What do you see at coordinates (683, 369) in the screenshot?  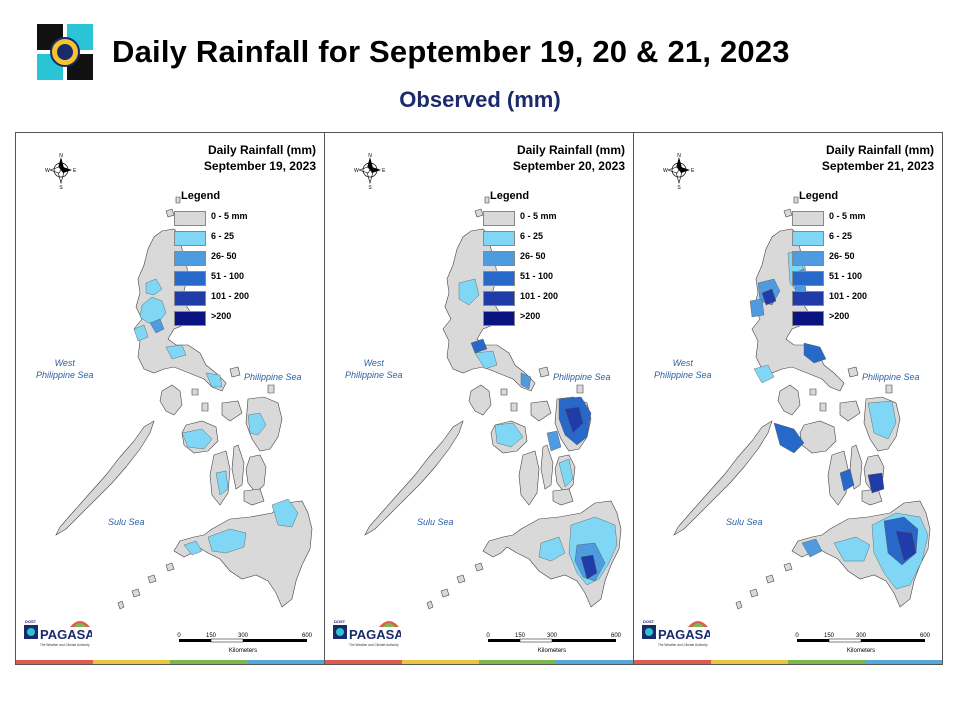 I see `west-philippine-sea-label: West Philippine Sea` at bounding box center [683, 369].